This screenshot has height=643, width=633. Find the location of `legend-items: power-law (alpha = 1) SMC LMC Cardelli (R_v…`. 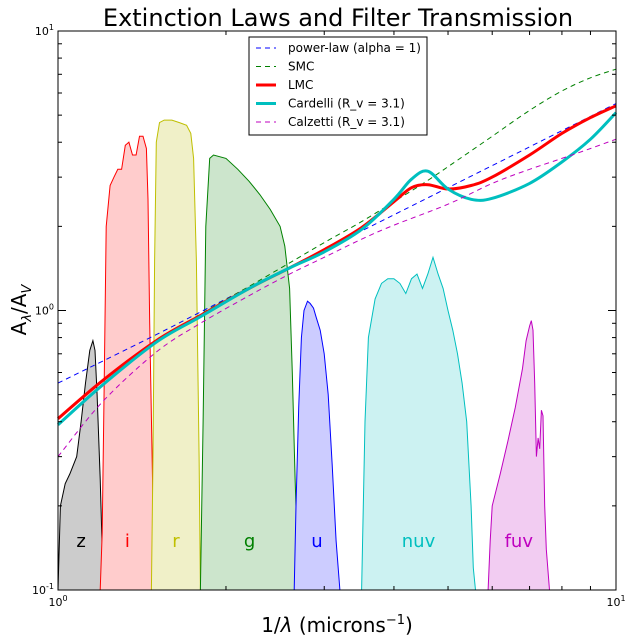

legend-items: power-law (alpha = 1) SMC LMC Cardelli (R_v… is located at coordinates (338, 85).